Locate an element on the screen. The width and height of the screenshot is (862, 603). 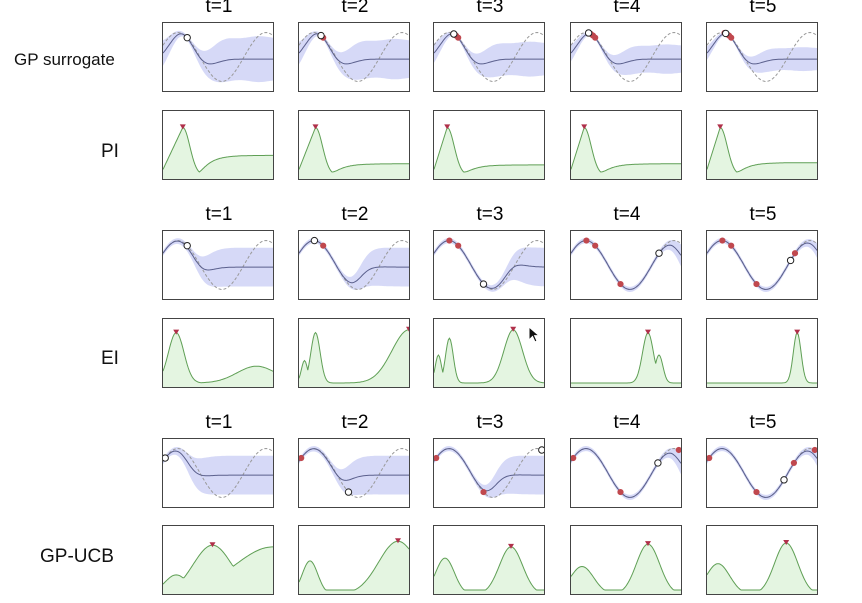
step-title: t=4 is located at coordinates (627, 8).